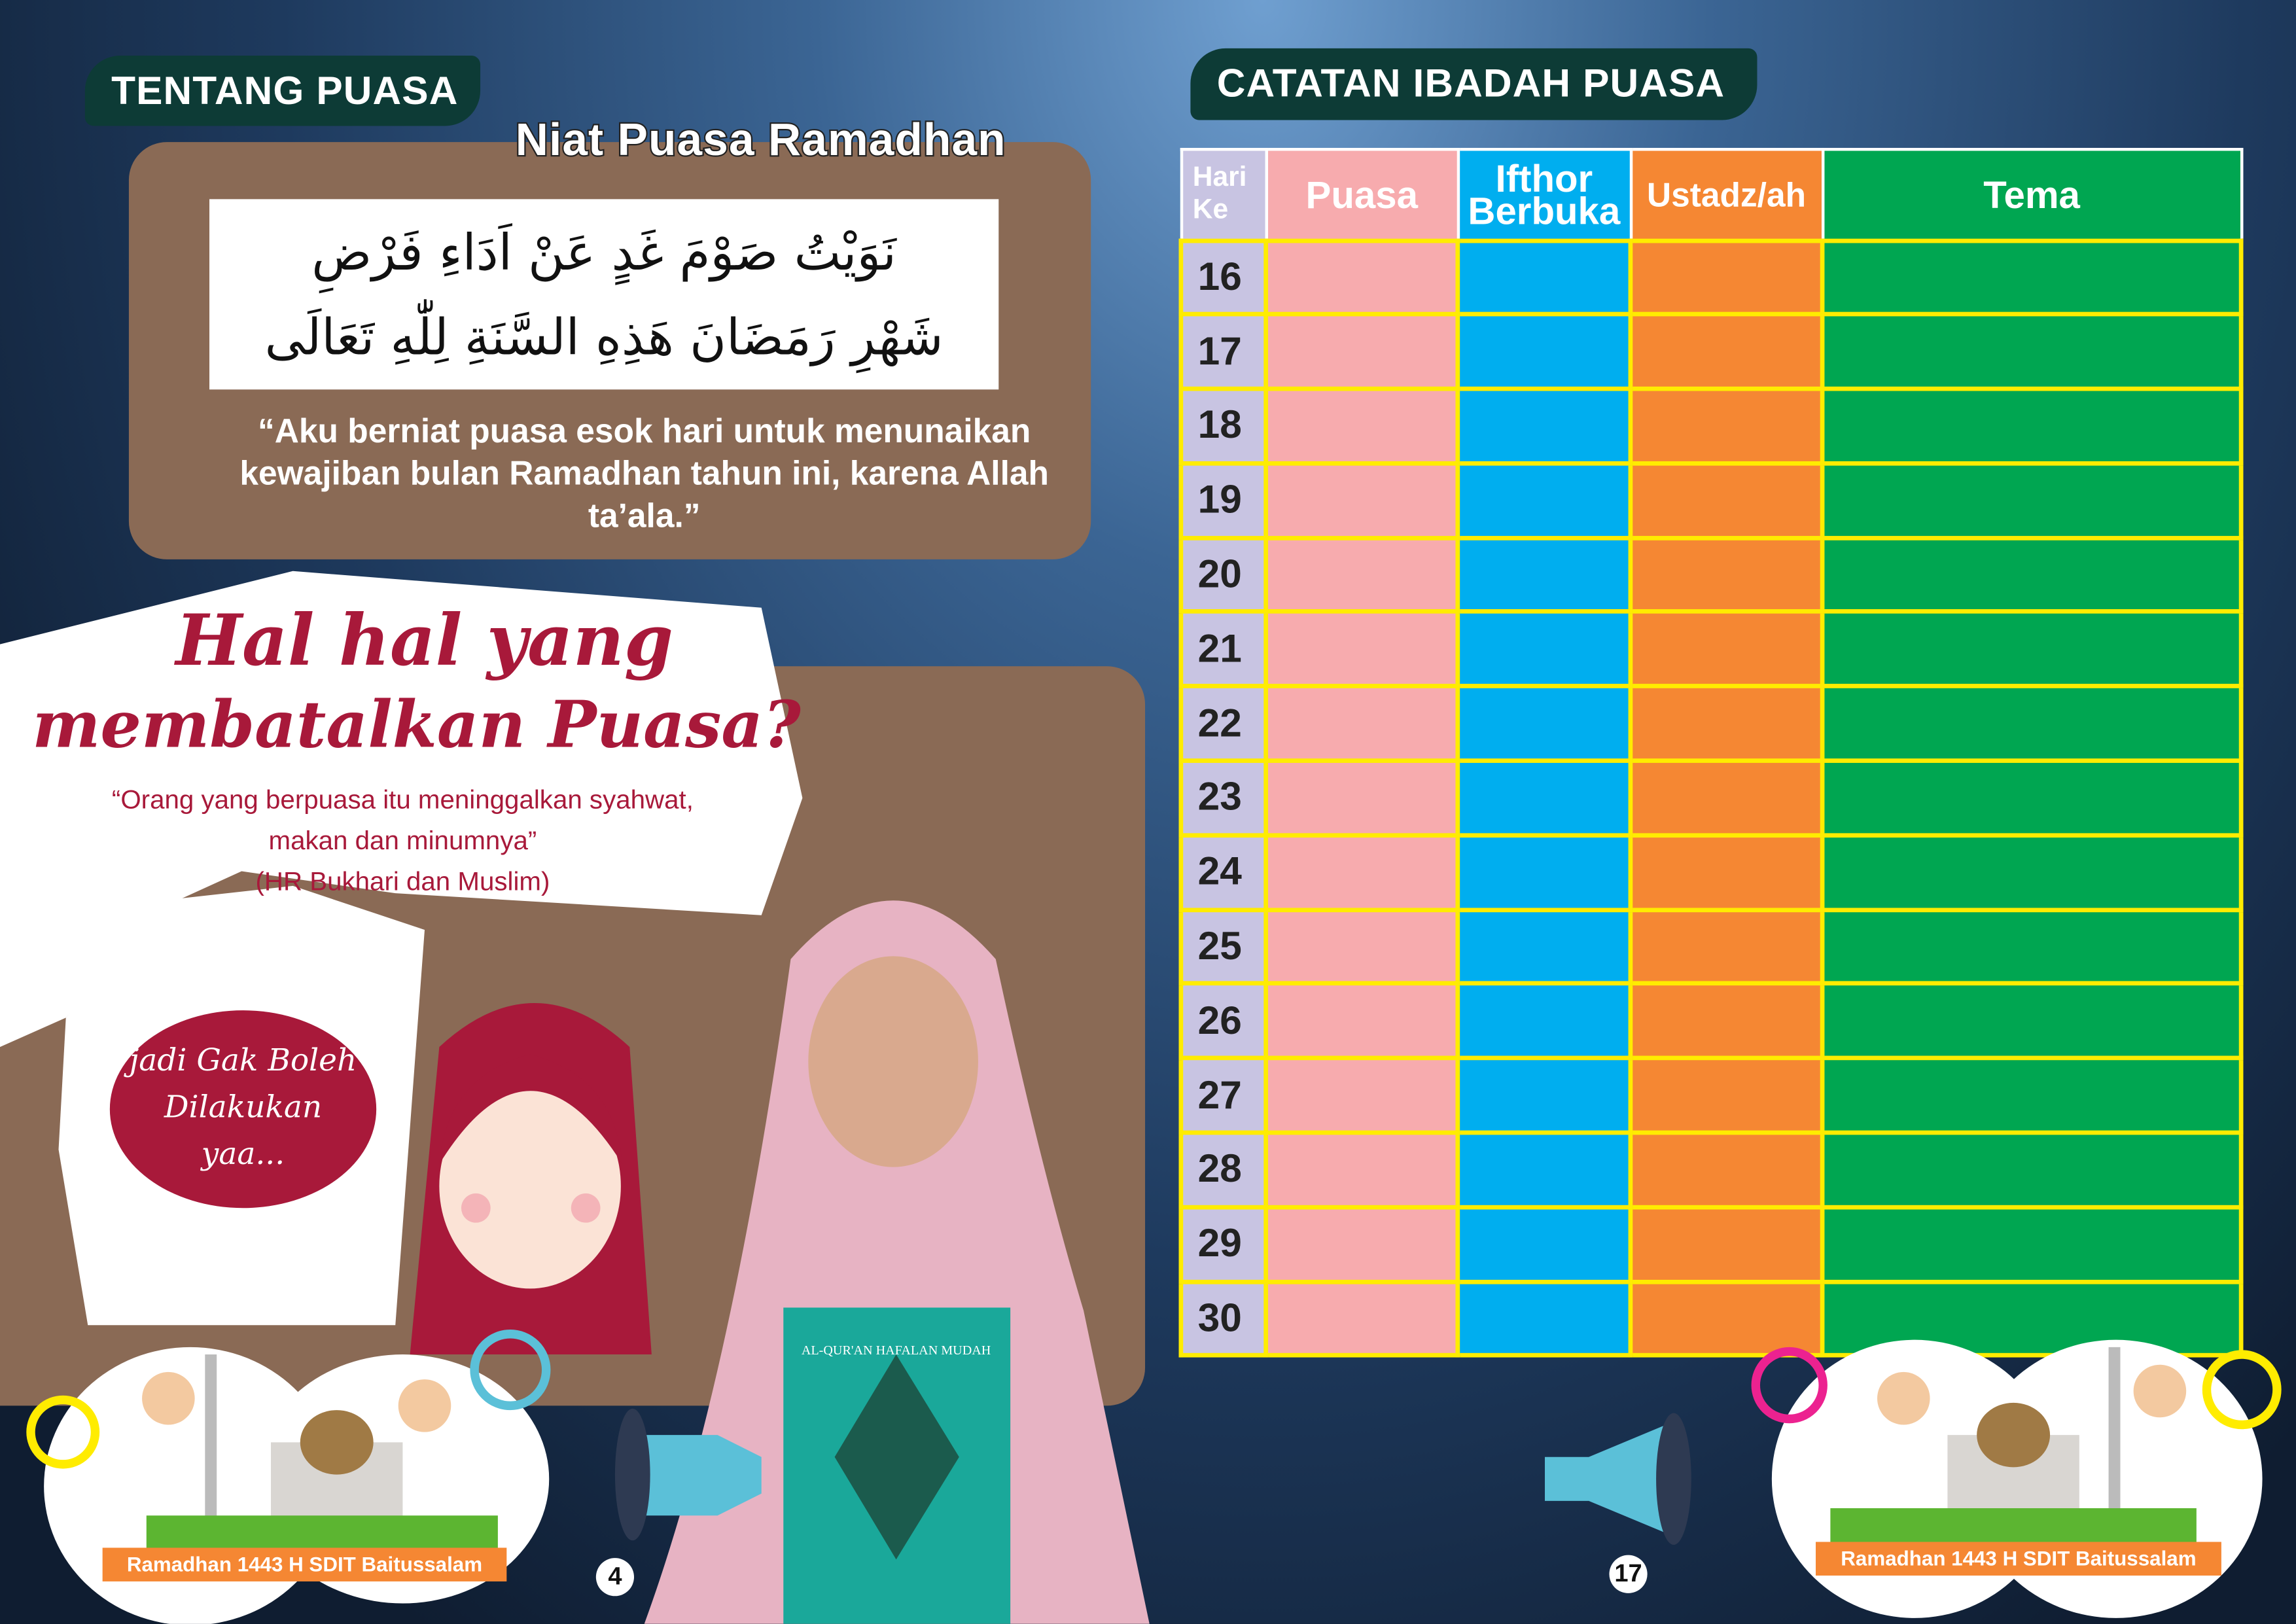  What do you see at coordinates (1223, 1095) in the screenshot?
I see `day-number: 27` at bounding box center [1223, 1095].